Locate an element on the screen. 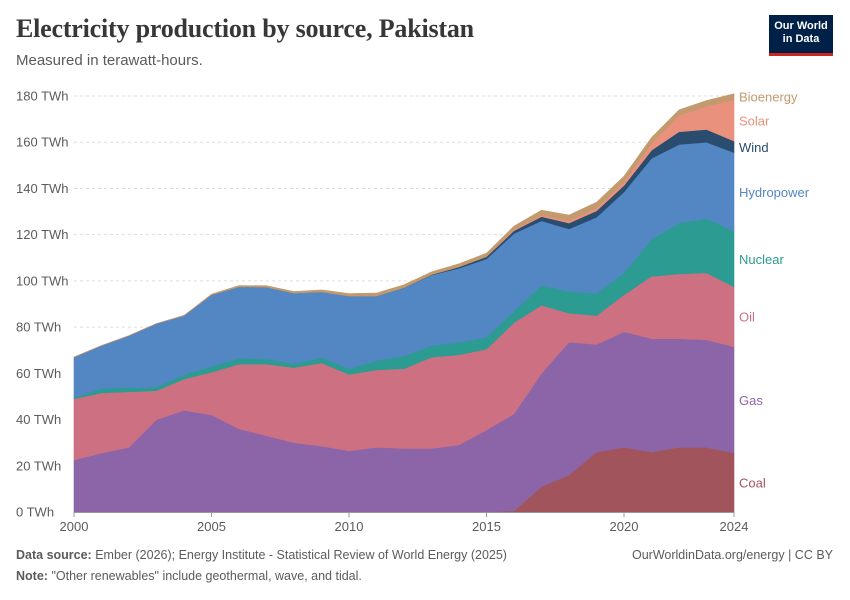 Image resolution: width=850 pixels, height=600 pixels. series-label-nuclear: Nuclear is located at coordinates (761, 259).